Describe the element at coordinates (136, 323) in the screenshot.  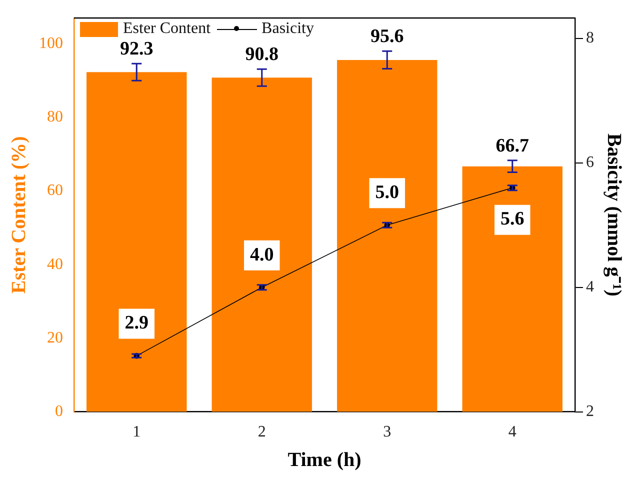
I see `data-label: 2.9` at that location.